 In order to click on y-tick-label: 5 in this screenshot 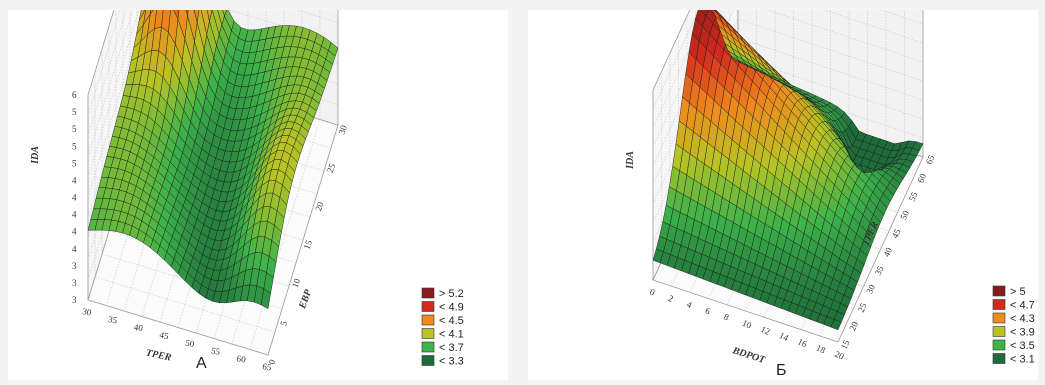, I will do `click(283, 323)`.